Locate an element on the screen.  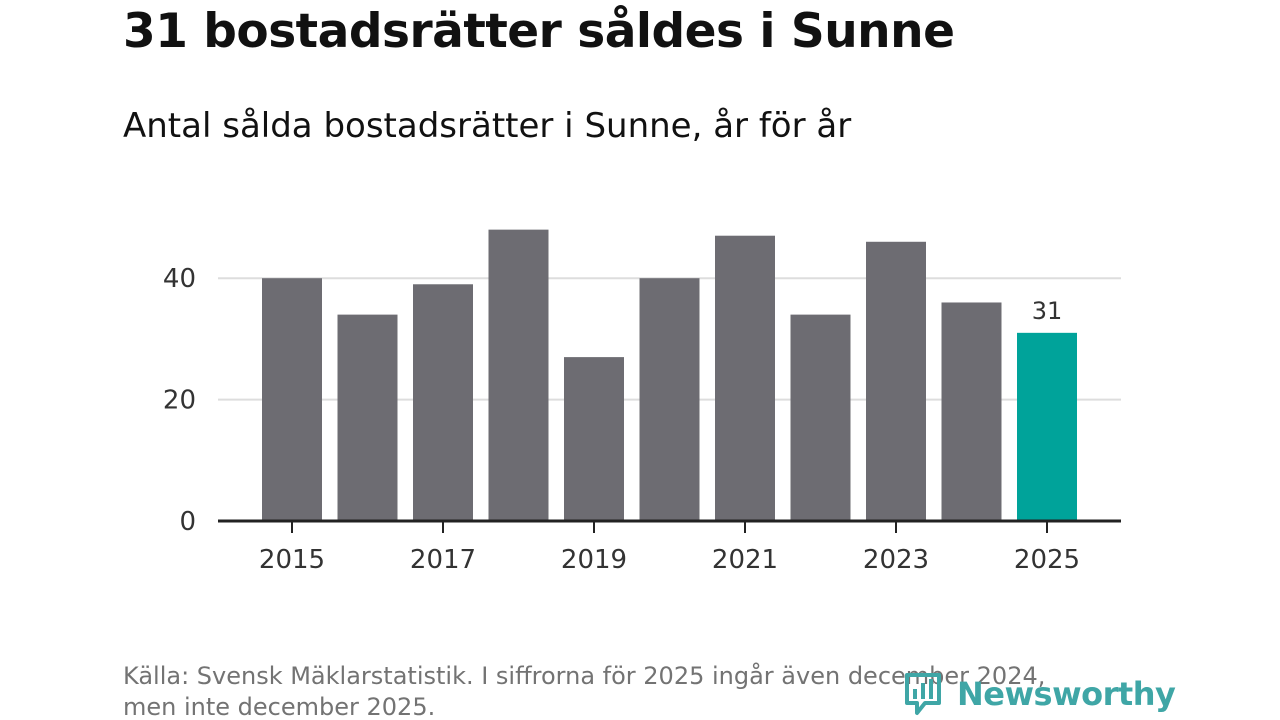
x-tick-label-2023: 2023 is located at coordinates (896, 560).